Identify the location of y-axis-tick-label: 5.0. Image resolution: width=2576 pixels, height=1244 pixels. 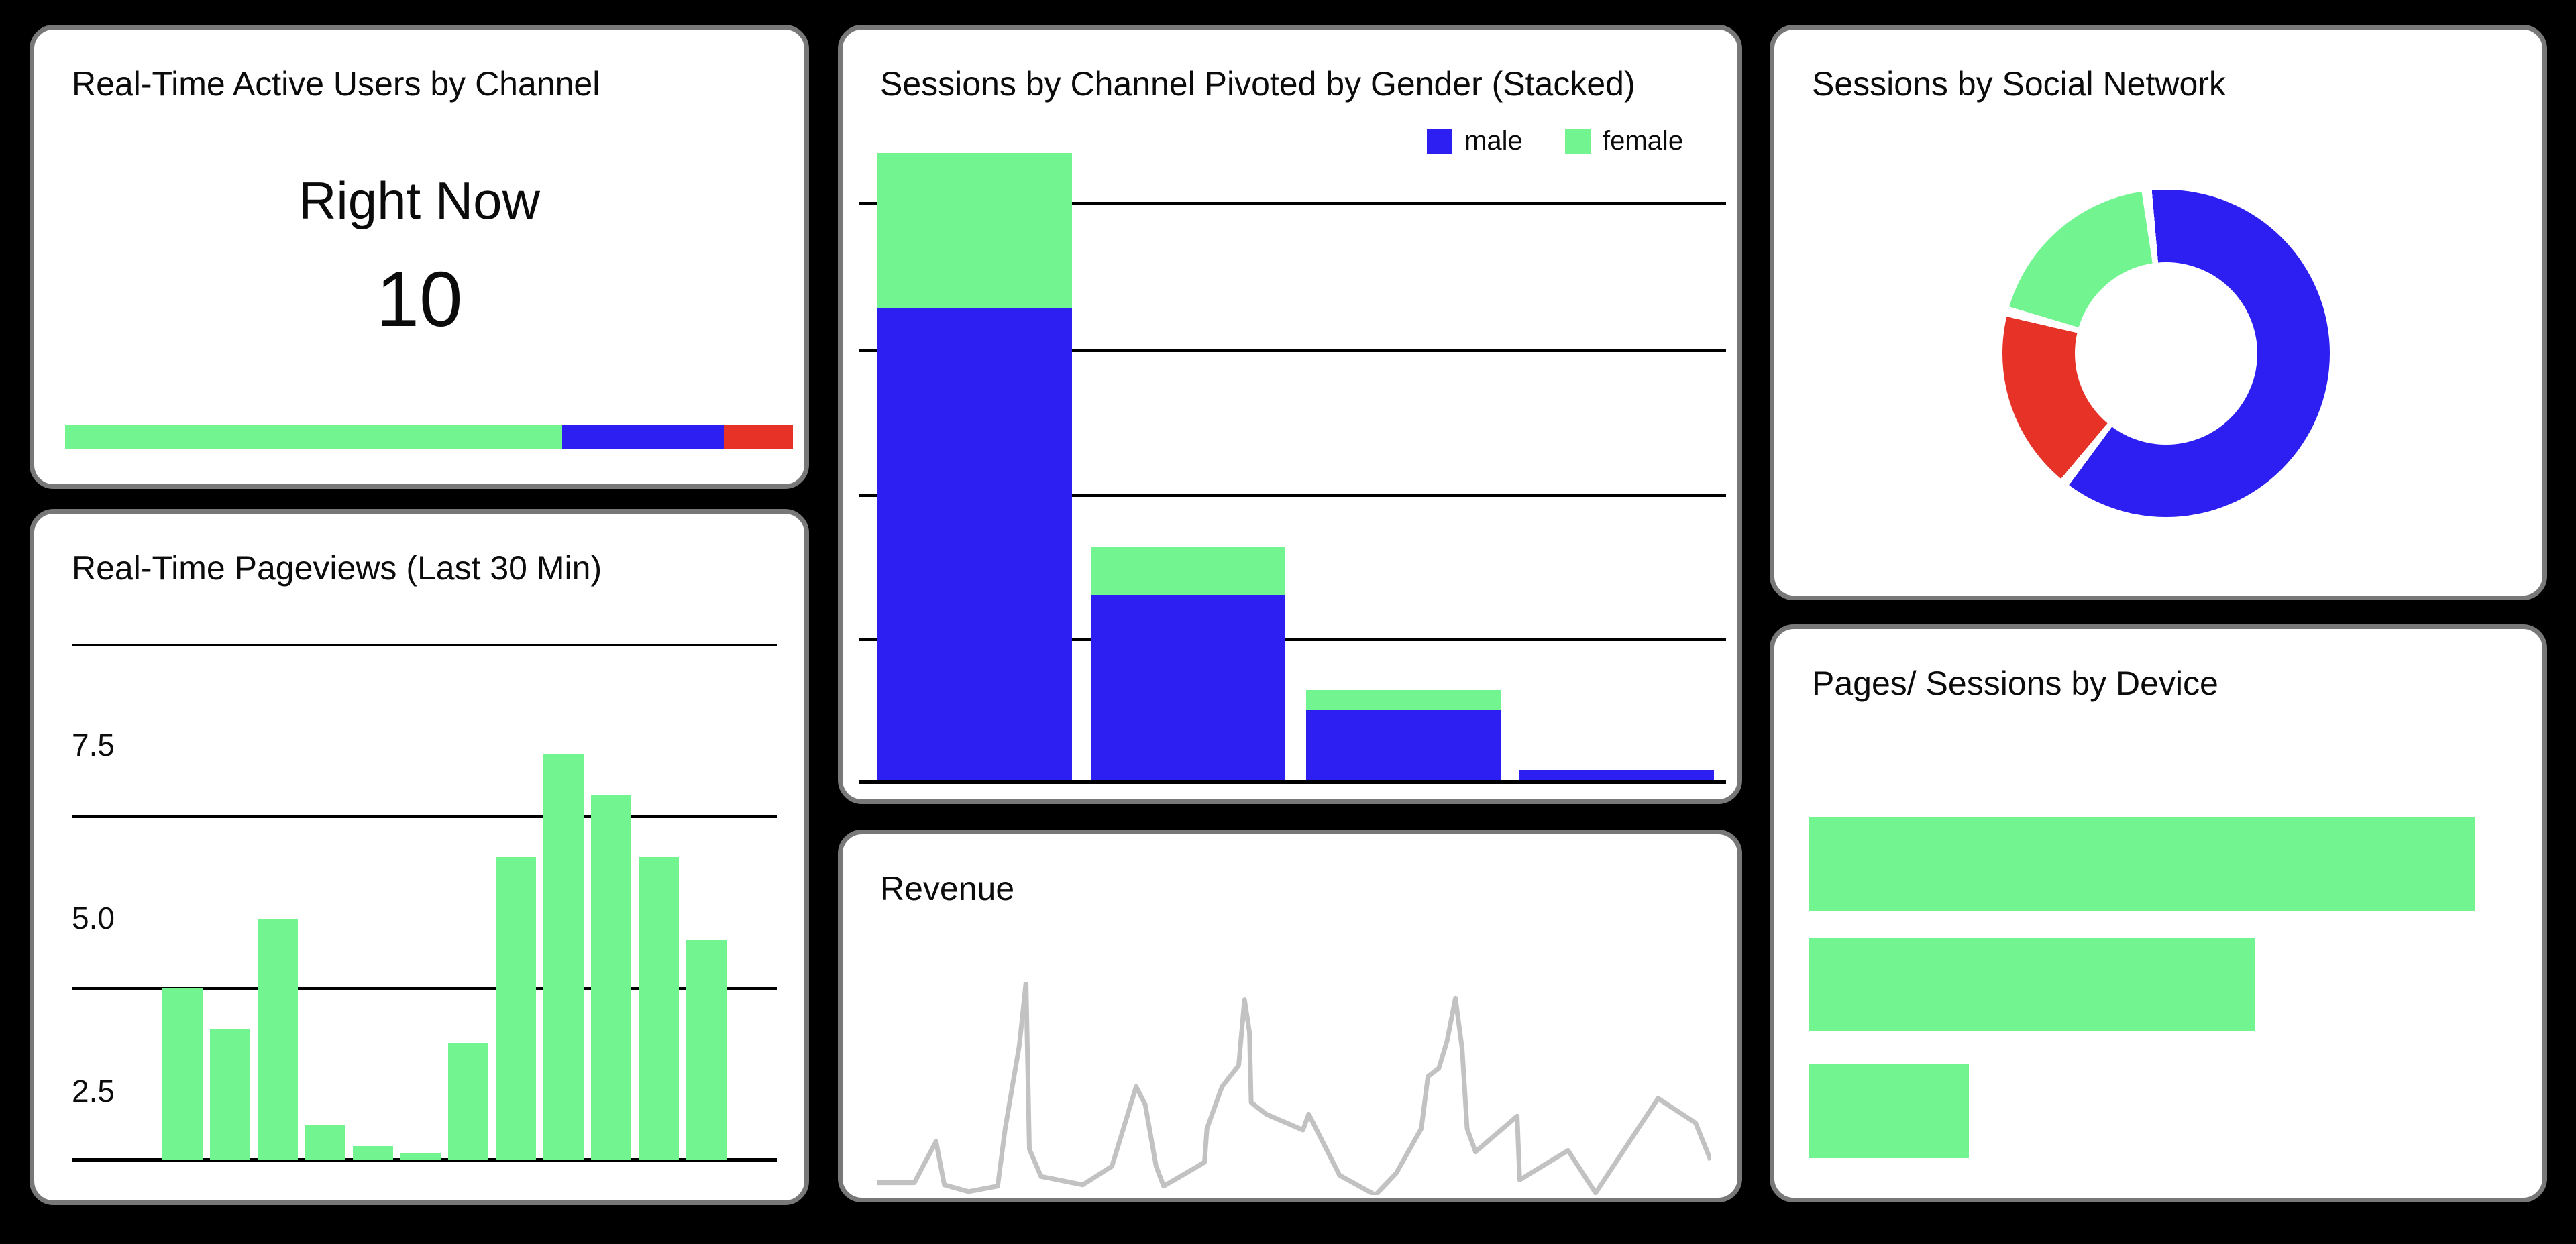
(93, 918).